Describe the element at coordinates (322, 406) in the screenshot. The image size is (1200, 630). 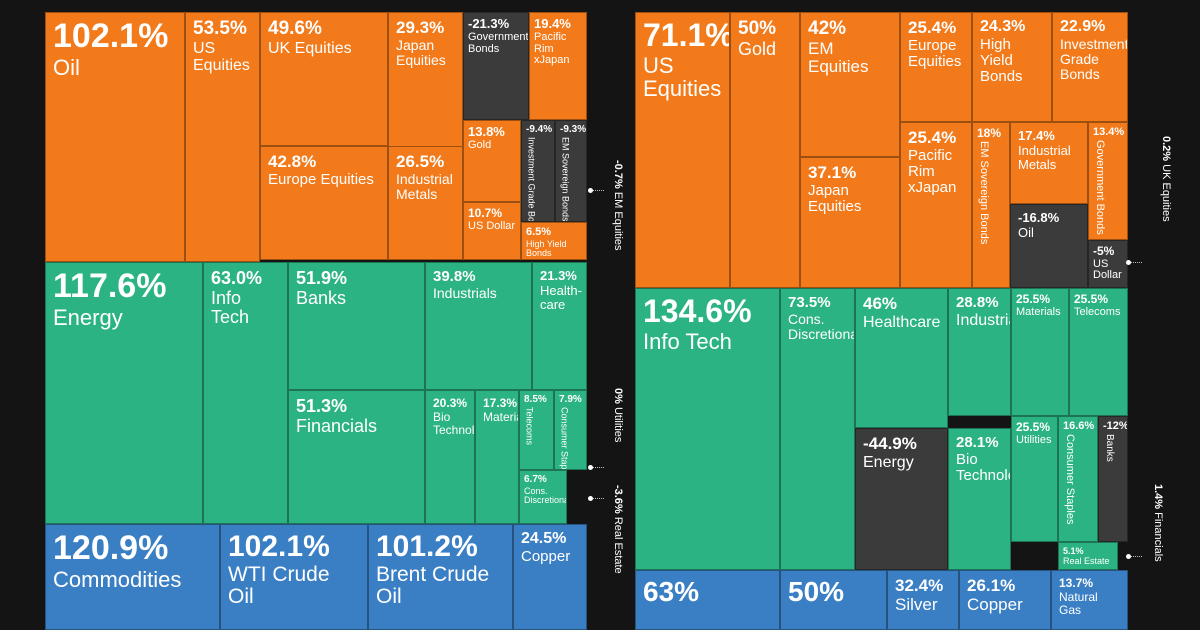
I see `tile-value: 51.3%` at that location.